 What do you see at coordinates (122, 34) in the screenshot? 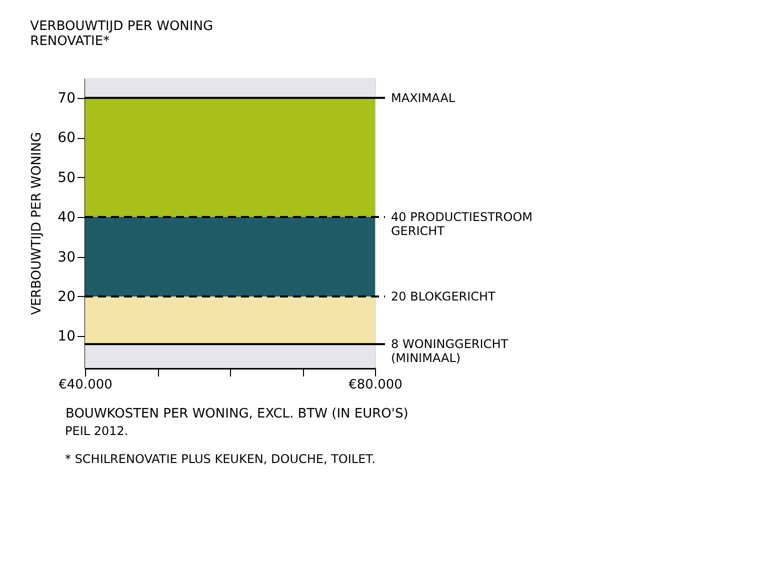
I see `chart-title: VERBOUWTIJD PER WONING RENOVATIE*` at bounding box center [122, 34].